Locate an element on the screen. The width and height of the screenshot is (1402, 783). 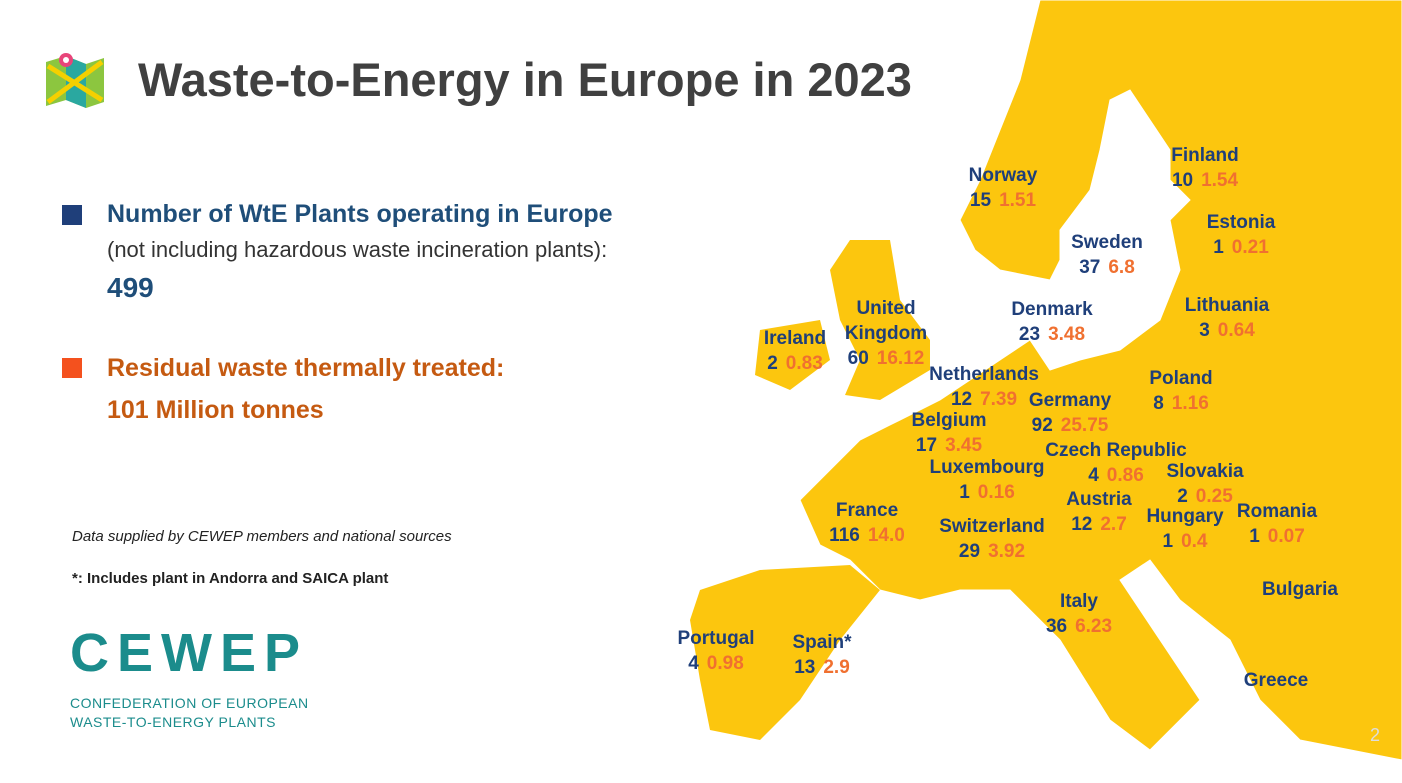
country-label: Spain* 13 2.9 is located at coordinates (821, 655).